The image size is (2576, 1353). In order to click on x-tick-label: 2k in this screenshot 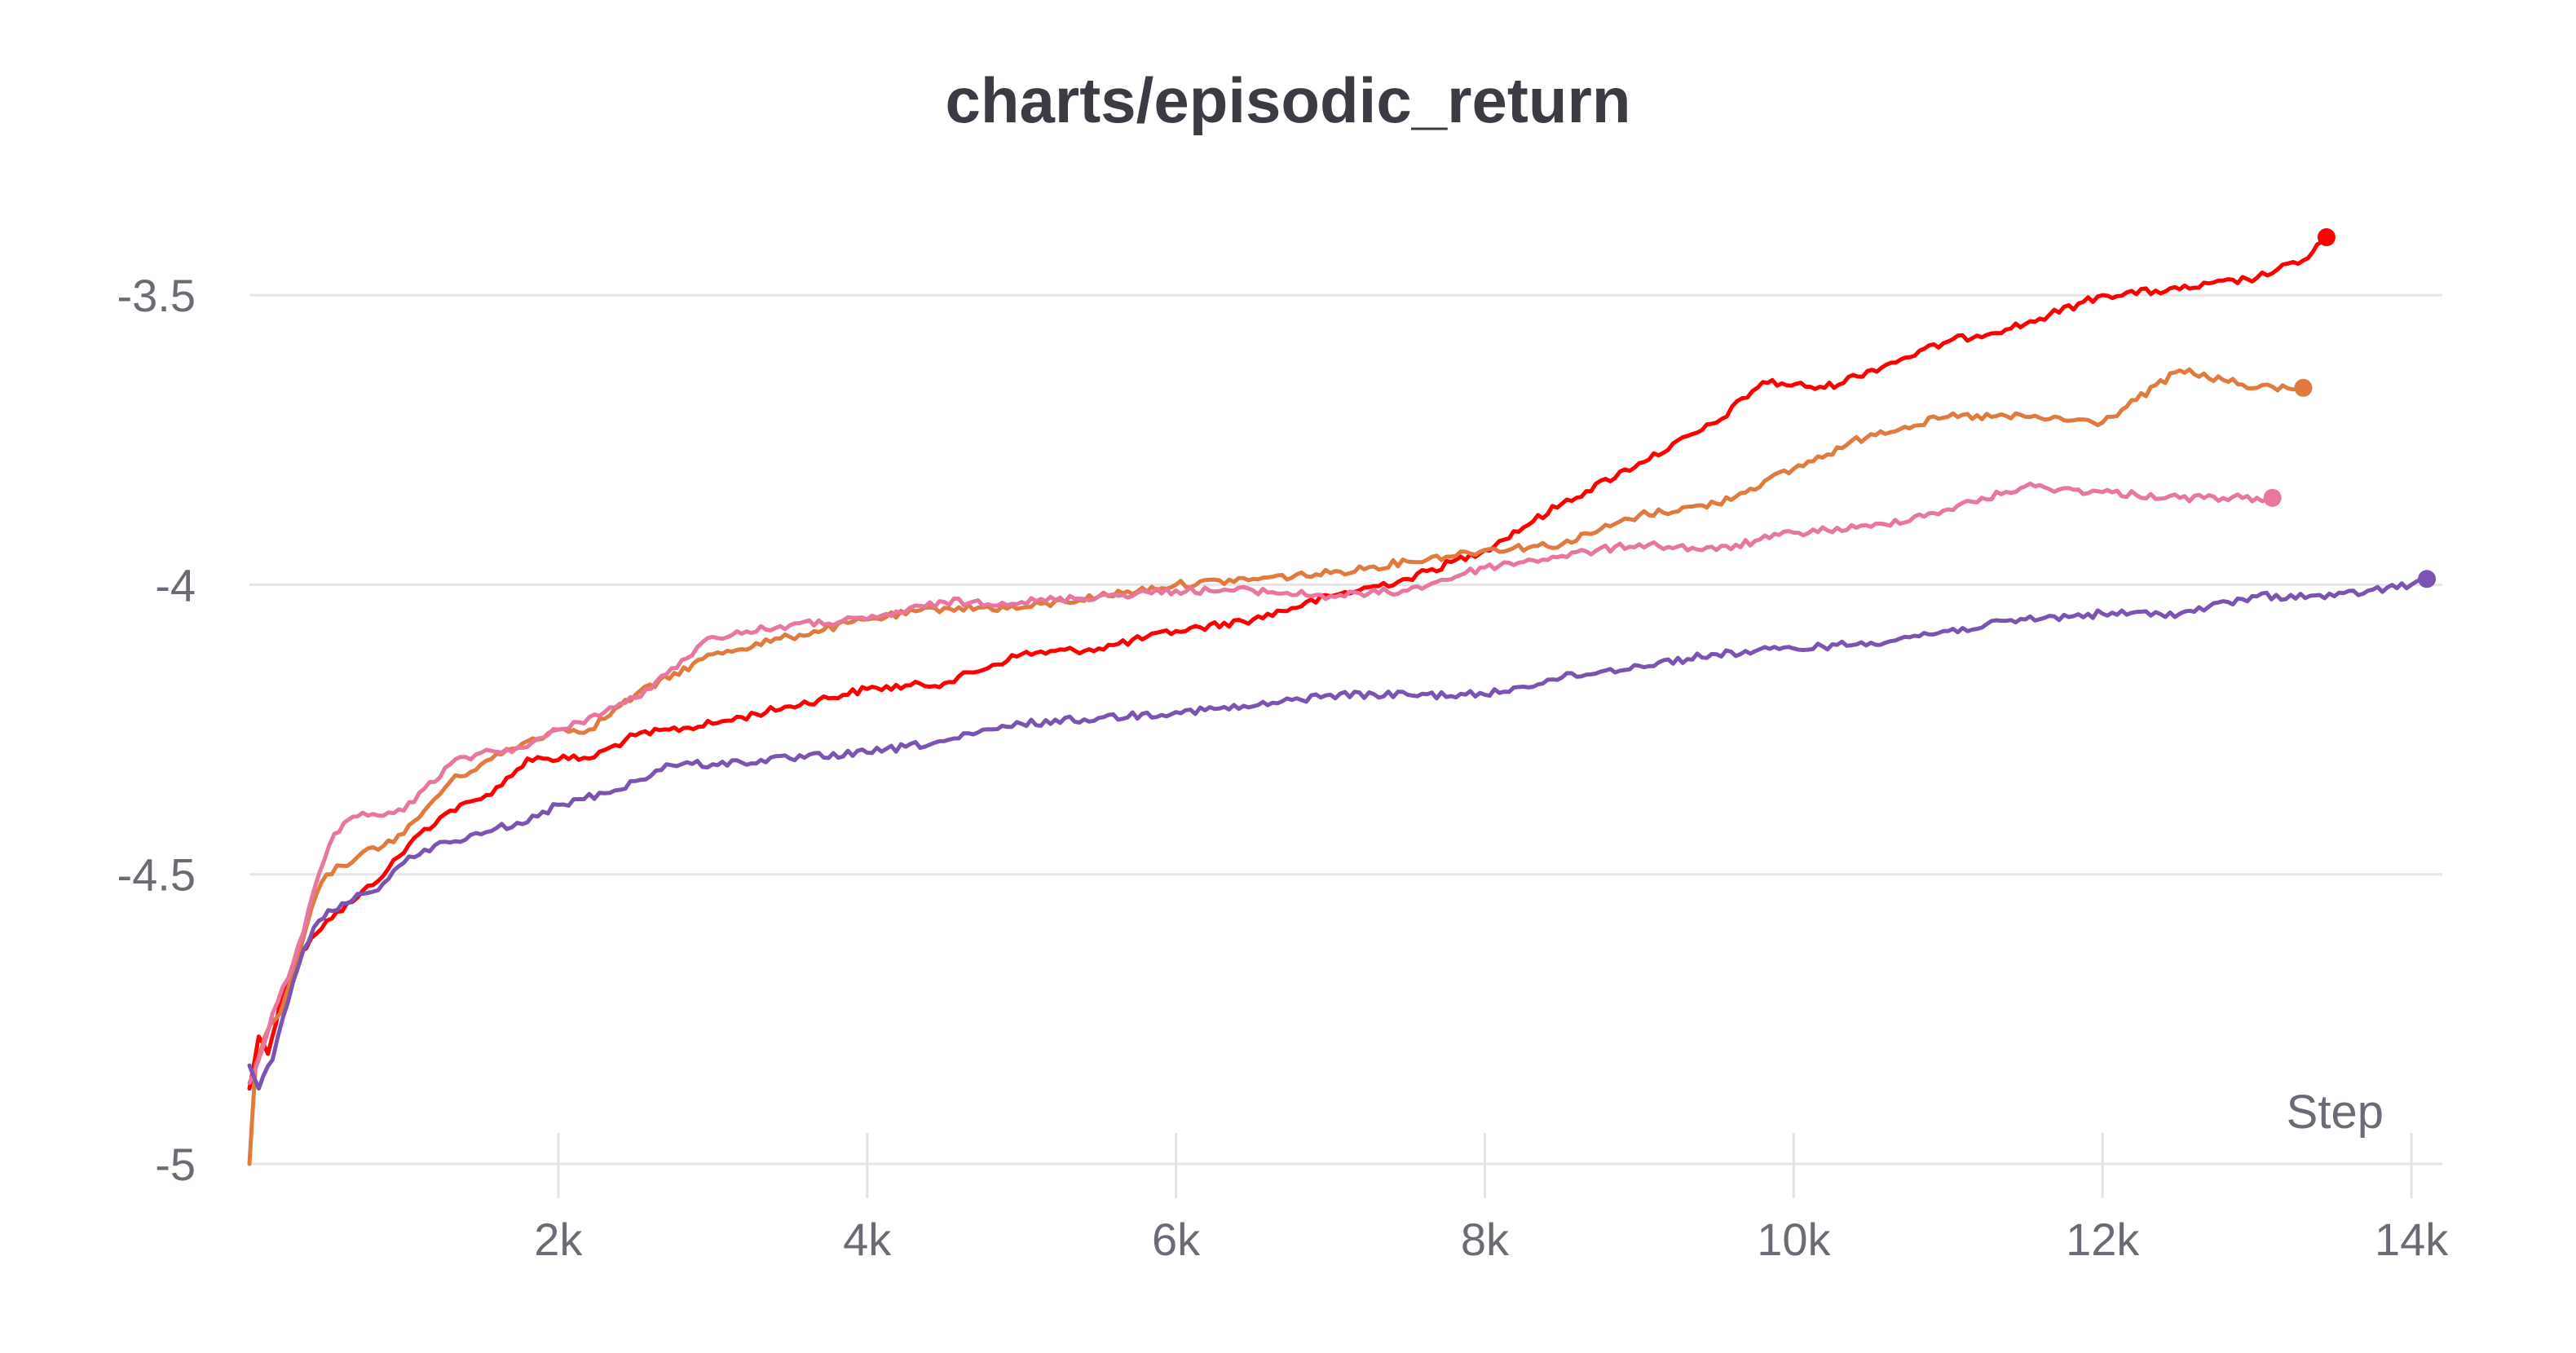, I will do `click(558, 1239)`.